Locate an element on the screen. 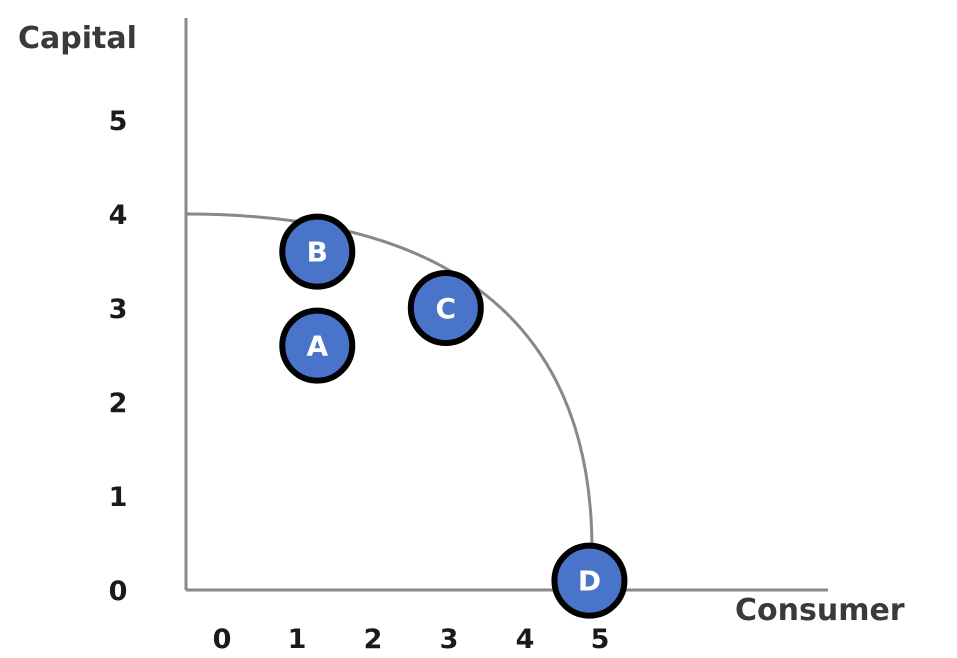  point-label: B is located at coordinates (317, 252).